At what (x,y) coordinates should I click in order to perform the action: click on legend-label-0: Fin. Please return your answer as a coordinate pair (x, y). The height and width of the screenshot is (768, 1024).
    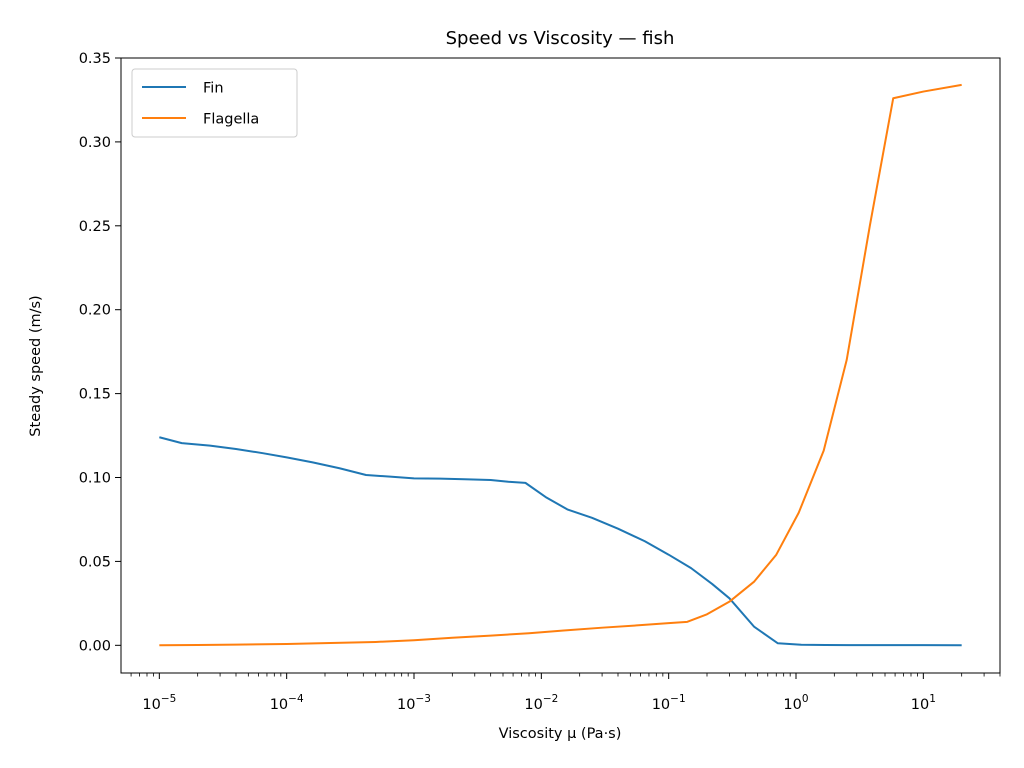
    Looking at the image, I should click on (213, 89).